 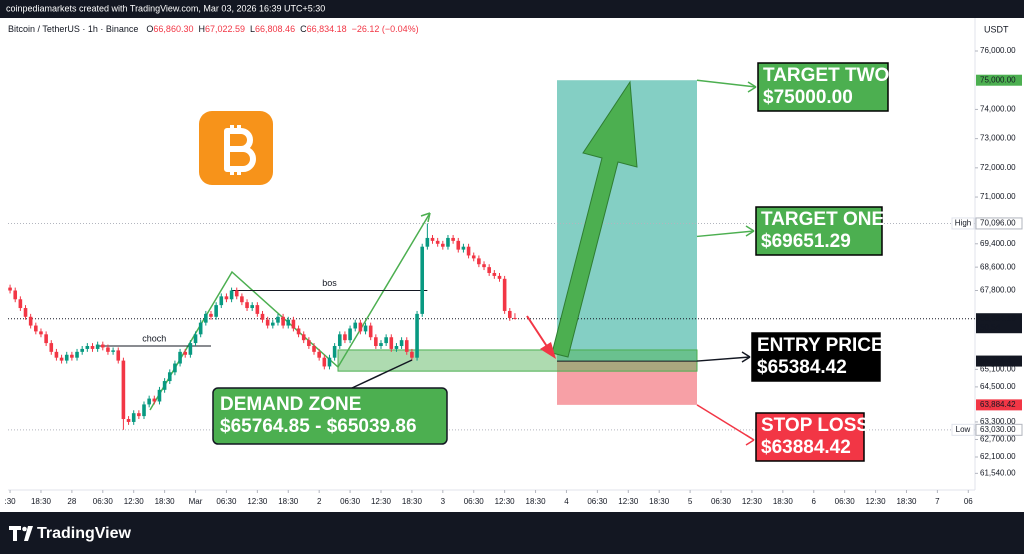 I want to click on footer-bar, so click(x=512, y=533).